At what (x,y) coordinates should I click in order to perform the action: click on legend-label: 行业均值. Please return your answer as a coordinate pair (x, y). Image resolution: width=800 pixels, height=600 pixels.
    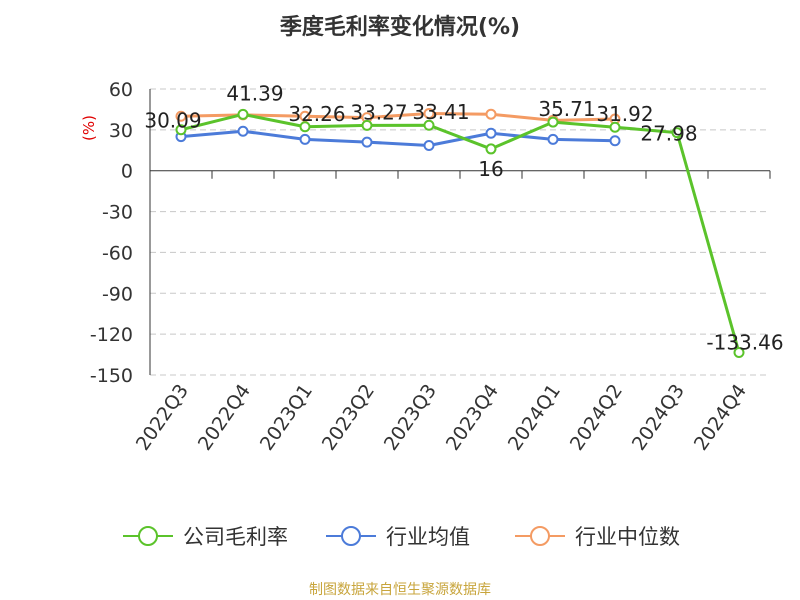
    Looking at the image, I should click on (428, 537).